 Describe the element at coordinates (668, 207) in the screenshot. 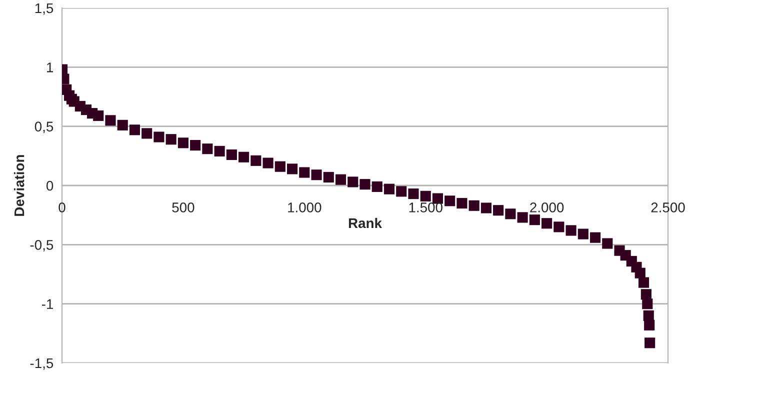

I see `x-tick-label: 2.500` at that location.